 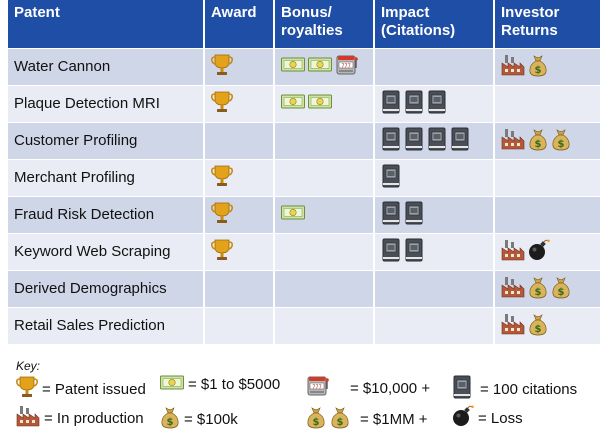 What do you see at coordinates (463, 418) in the screenshot?
I see `bomb-icon` at bounding box center [463, 418].